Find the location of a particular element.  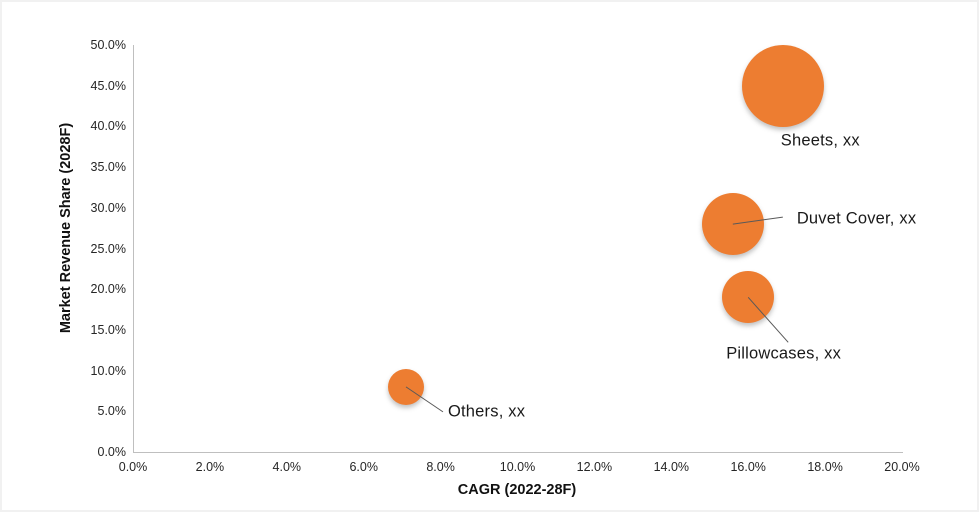

x-tick-label: 18.0% is located at coordinates (825, 467).